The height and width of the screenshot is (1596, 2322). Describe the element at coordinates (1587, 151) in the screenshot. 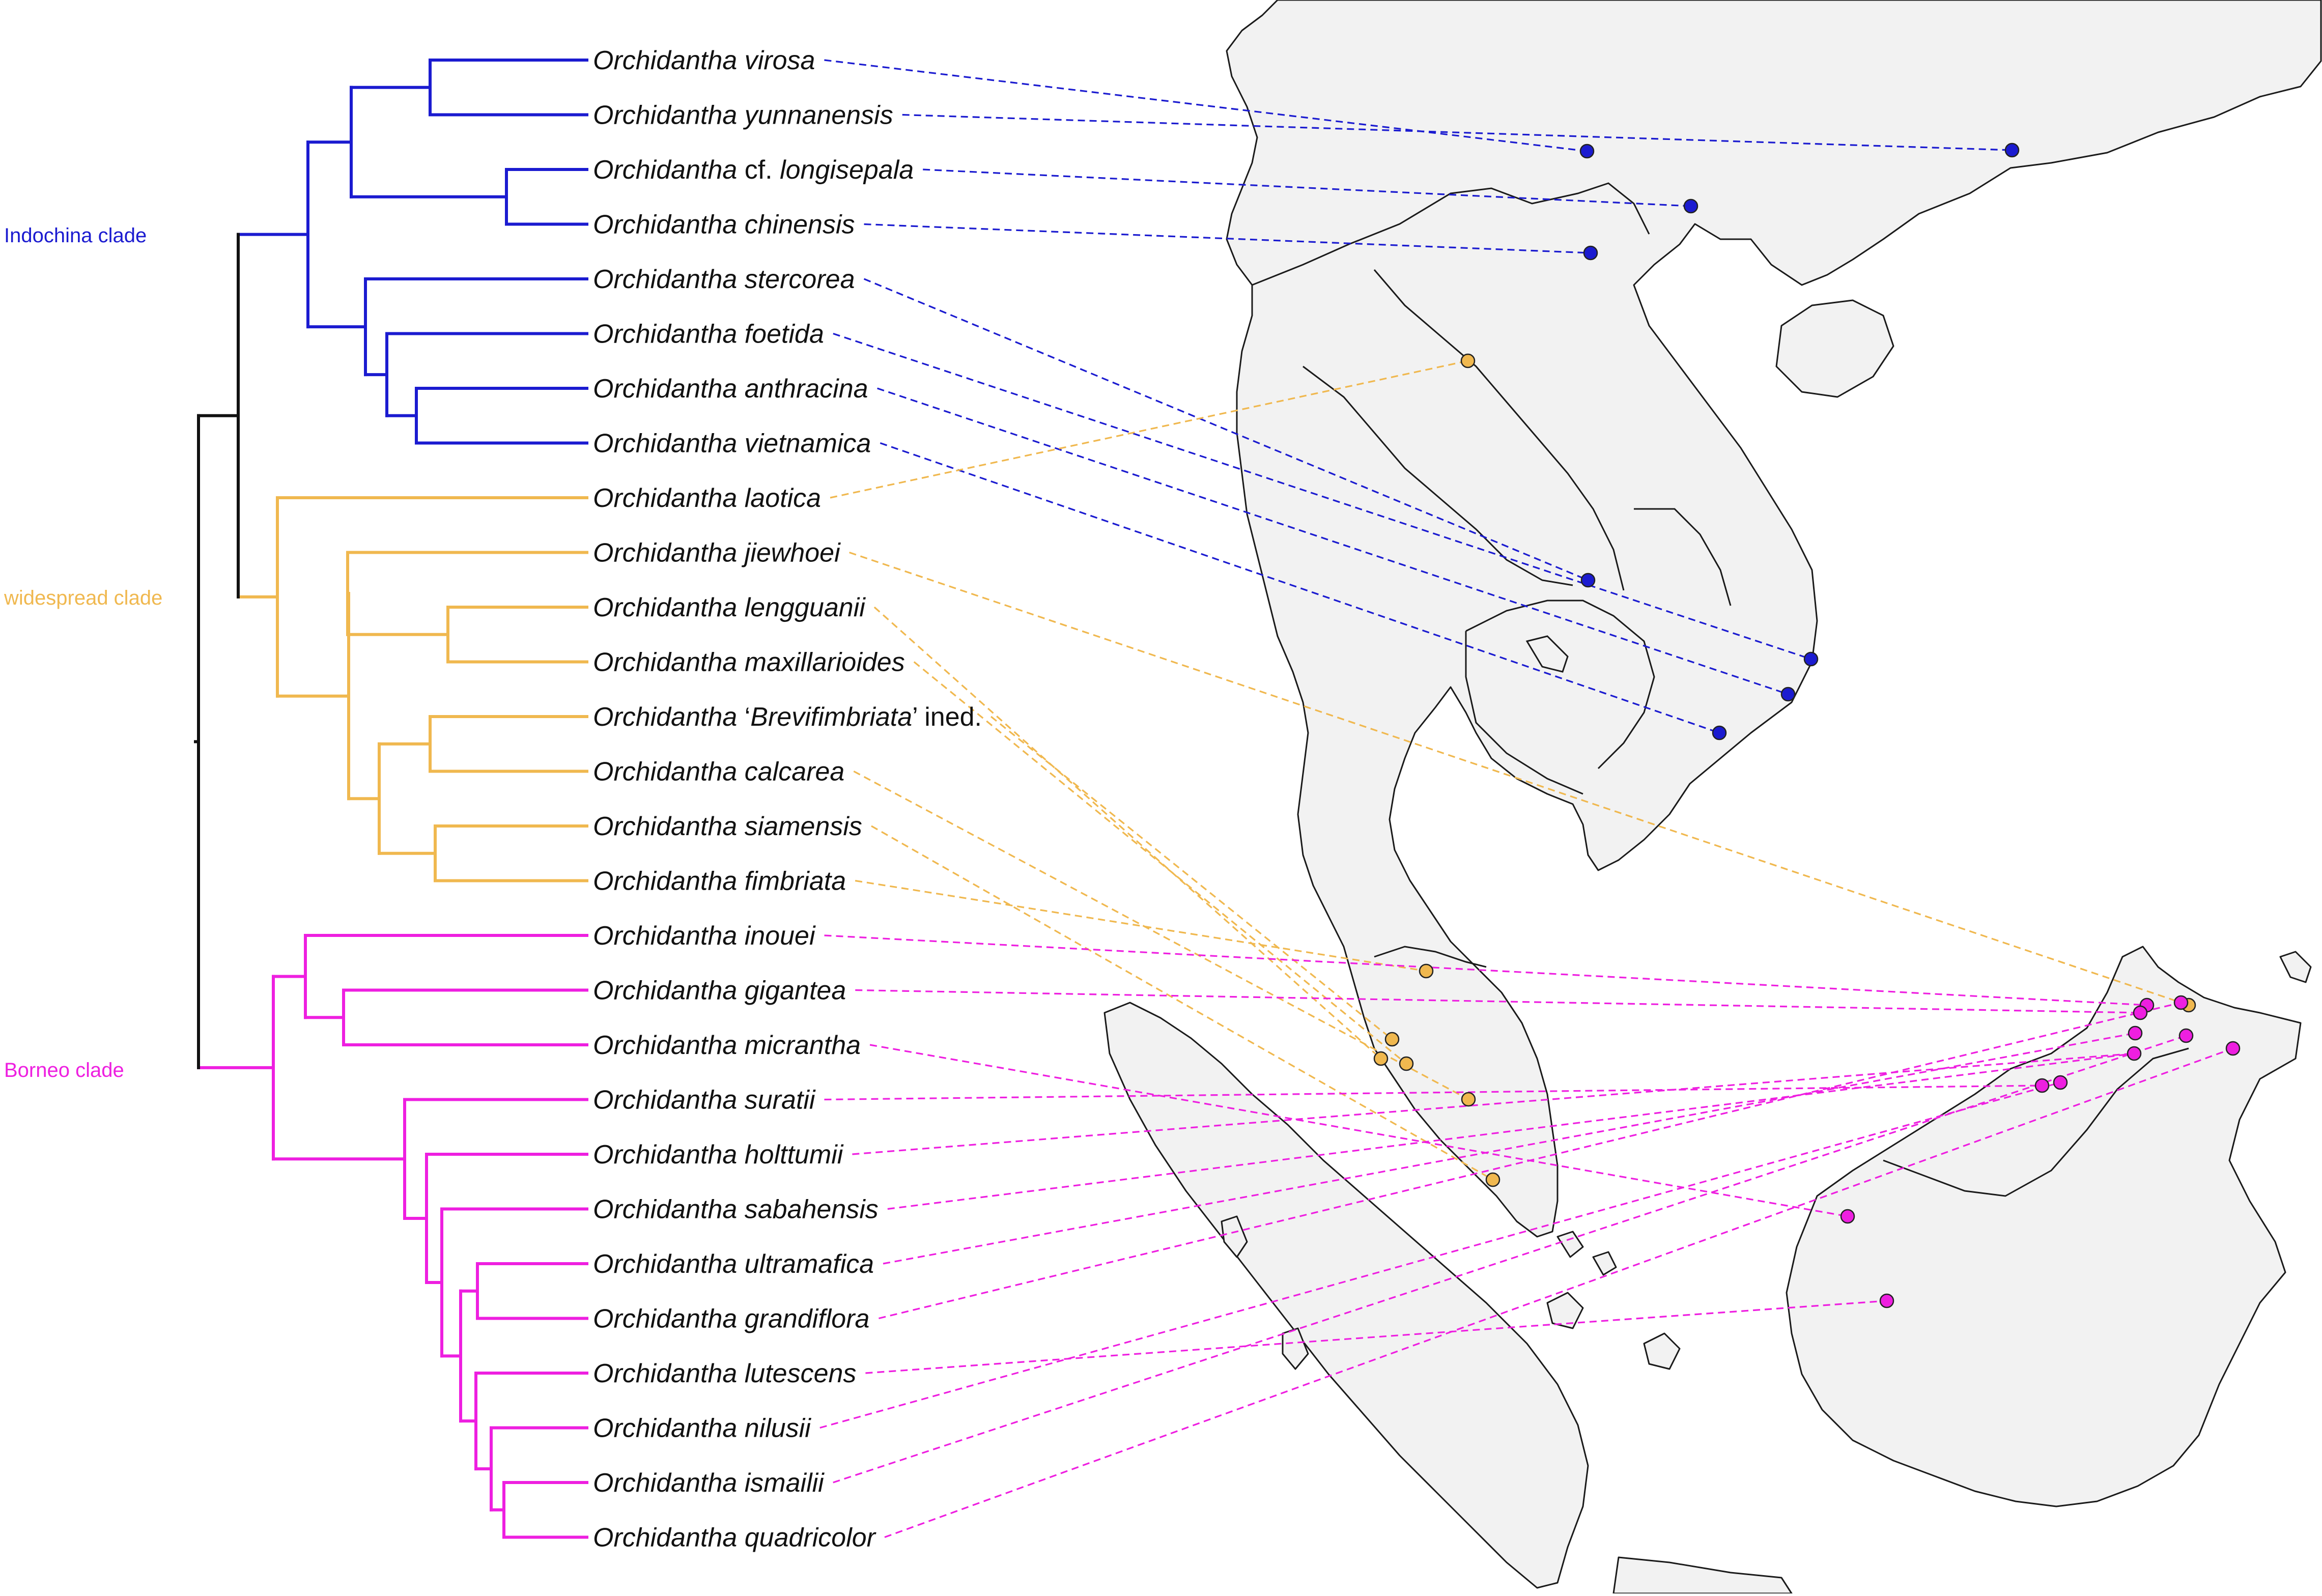

I see `locality-point-virosa` at that location.